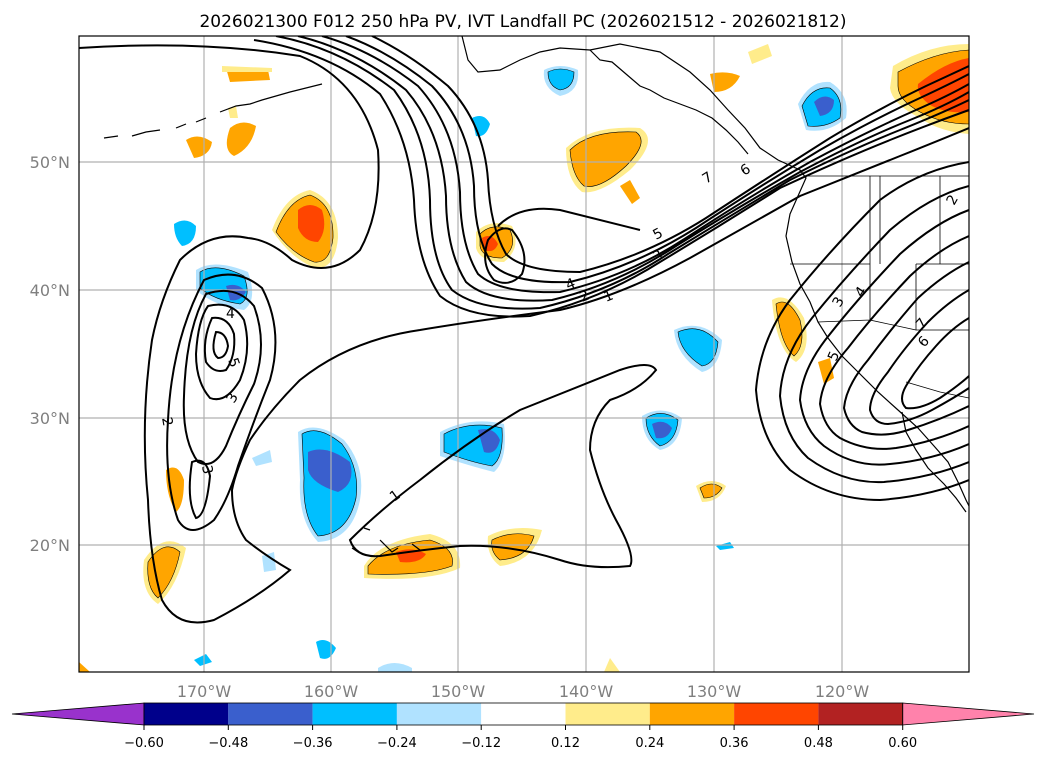 Image resolution: width=1047 pixels, height=765 pixels. I want to click on colorbar-tick-label: −0.12, so click(481, 743).